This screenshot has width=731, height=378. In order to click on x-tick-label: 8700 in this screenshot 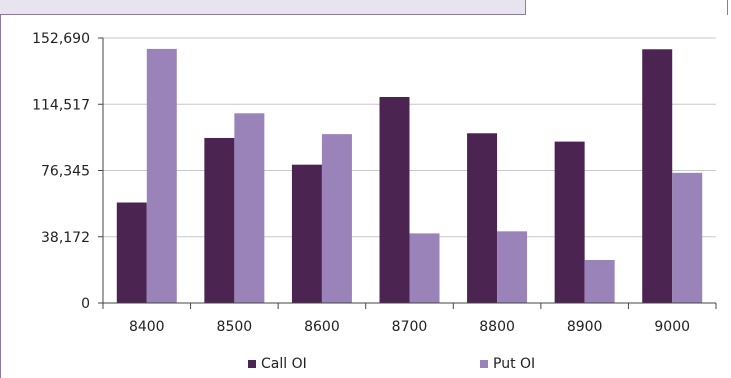, I will do `click(410, 327)`.